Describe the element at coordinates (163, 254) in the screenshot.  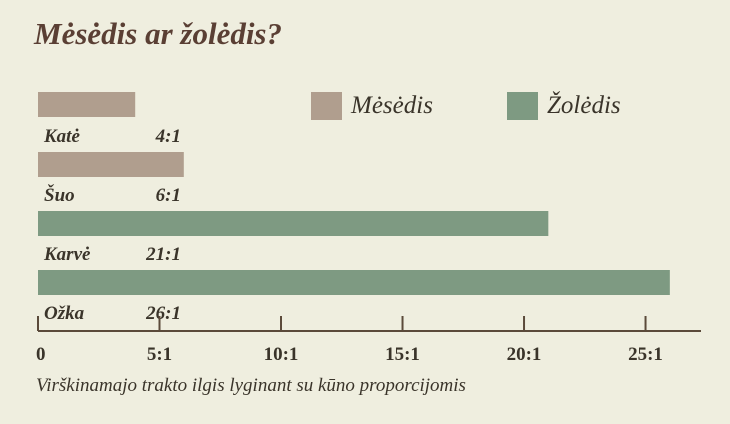
I see `value-label-2: 21:1` at that location.